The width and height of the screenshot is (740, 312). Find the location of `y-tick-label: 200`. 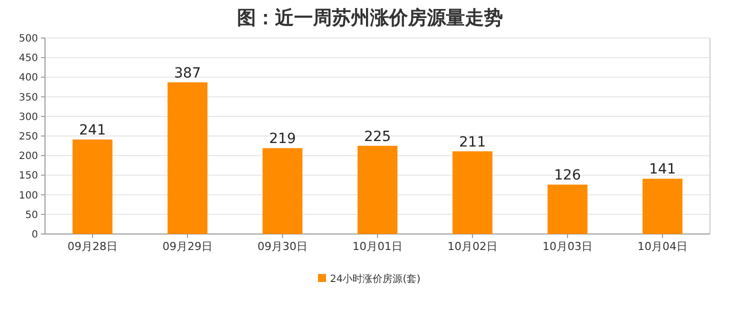

y-tick-label: 200 is located at coordinates (28, 156).